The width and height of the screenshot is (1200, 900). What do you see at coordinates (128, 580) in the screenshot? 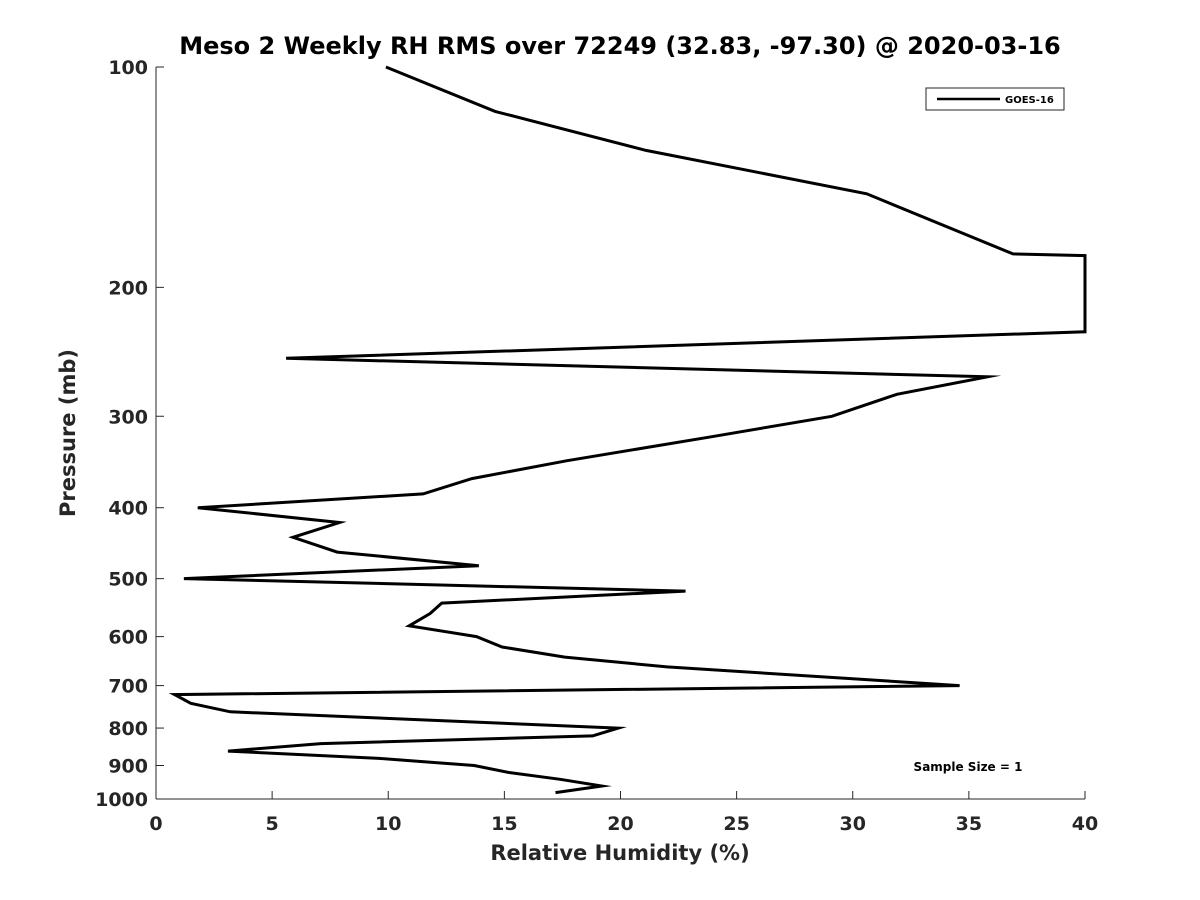
I see `y-tick-label: 500` at bounding box center [128, 580].